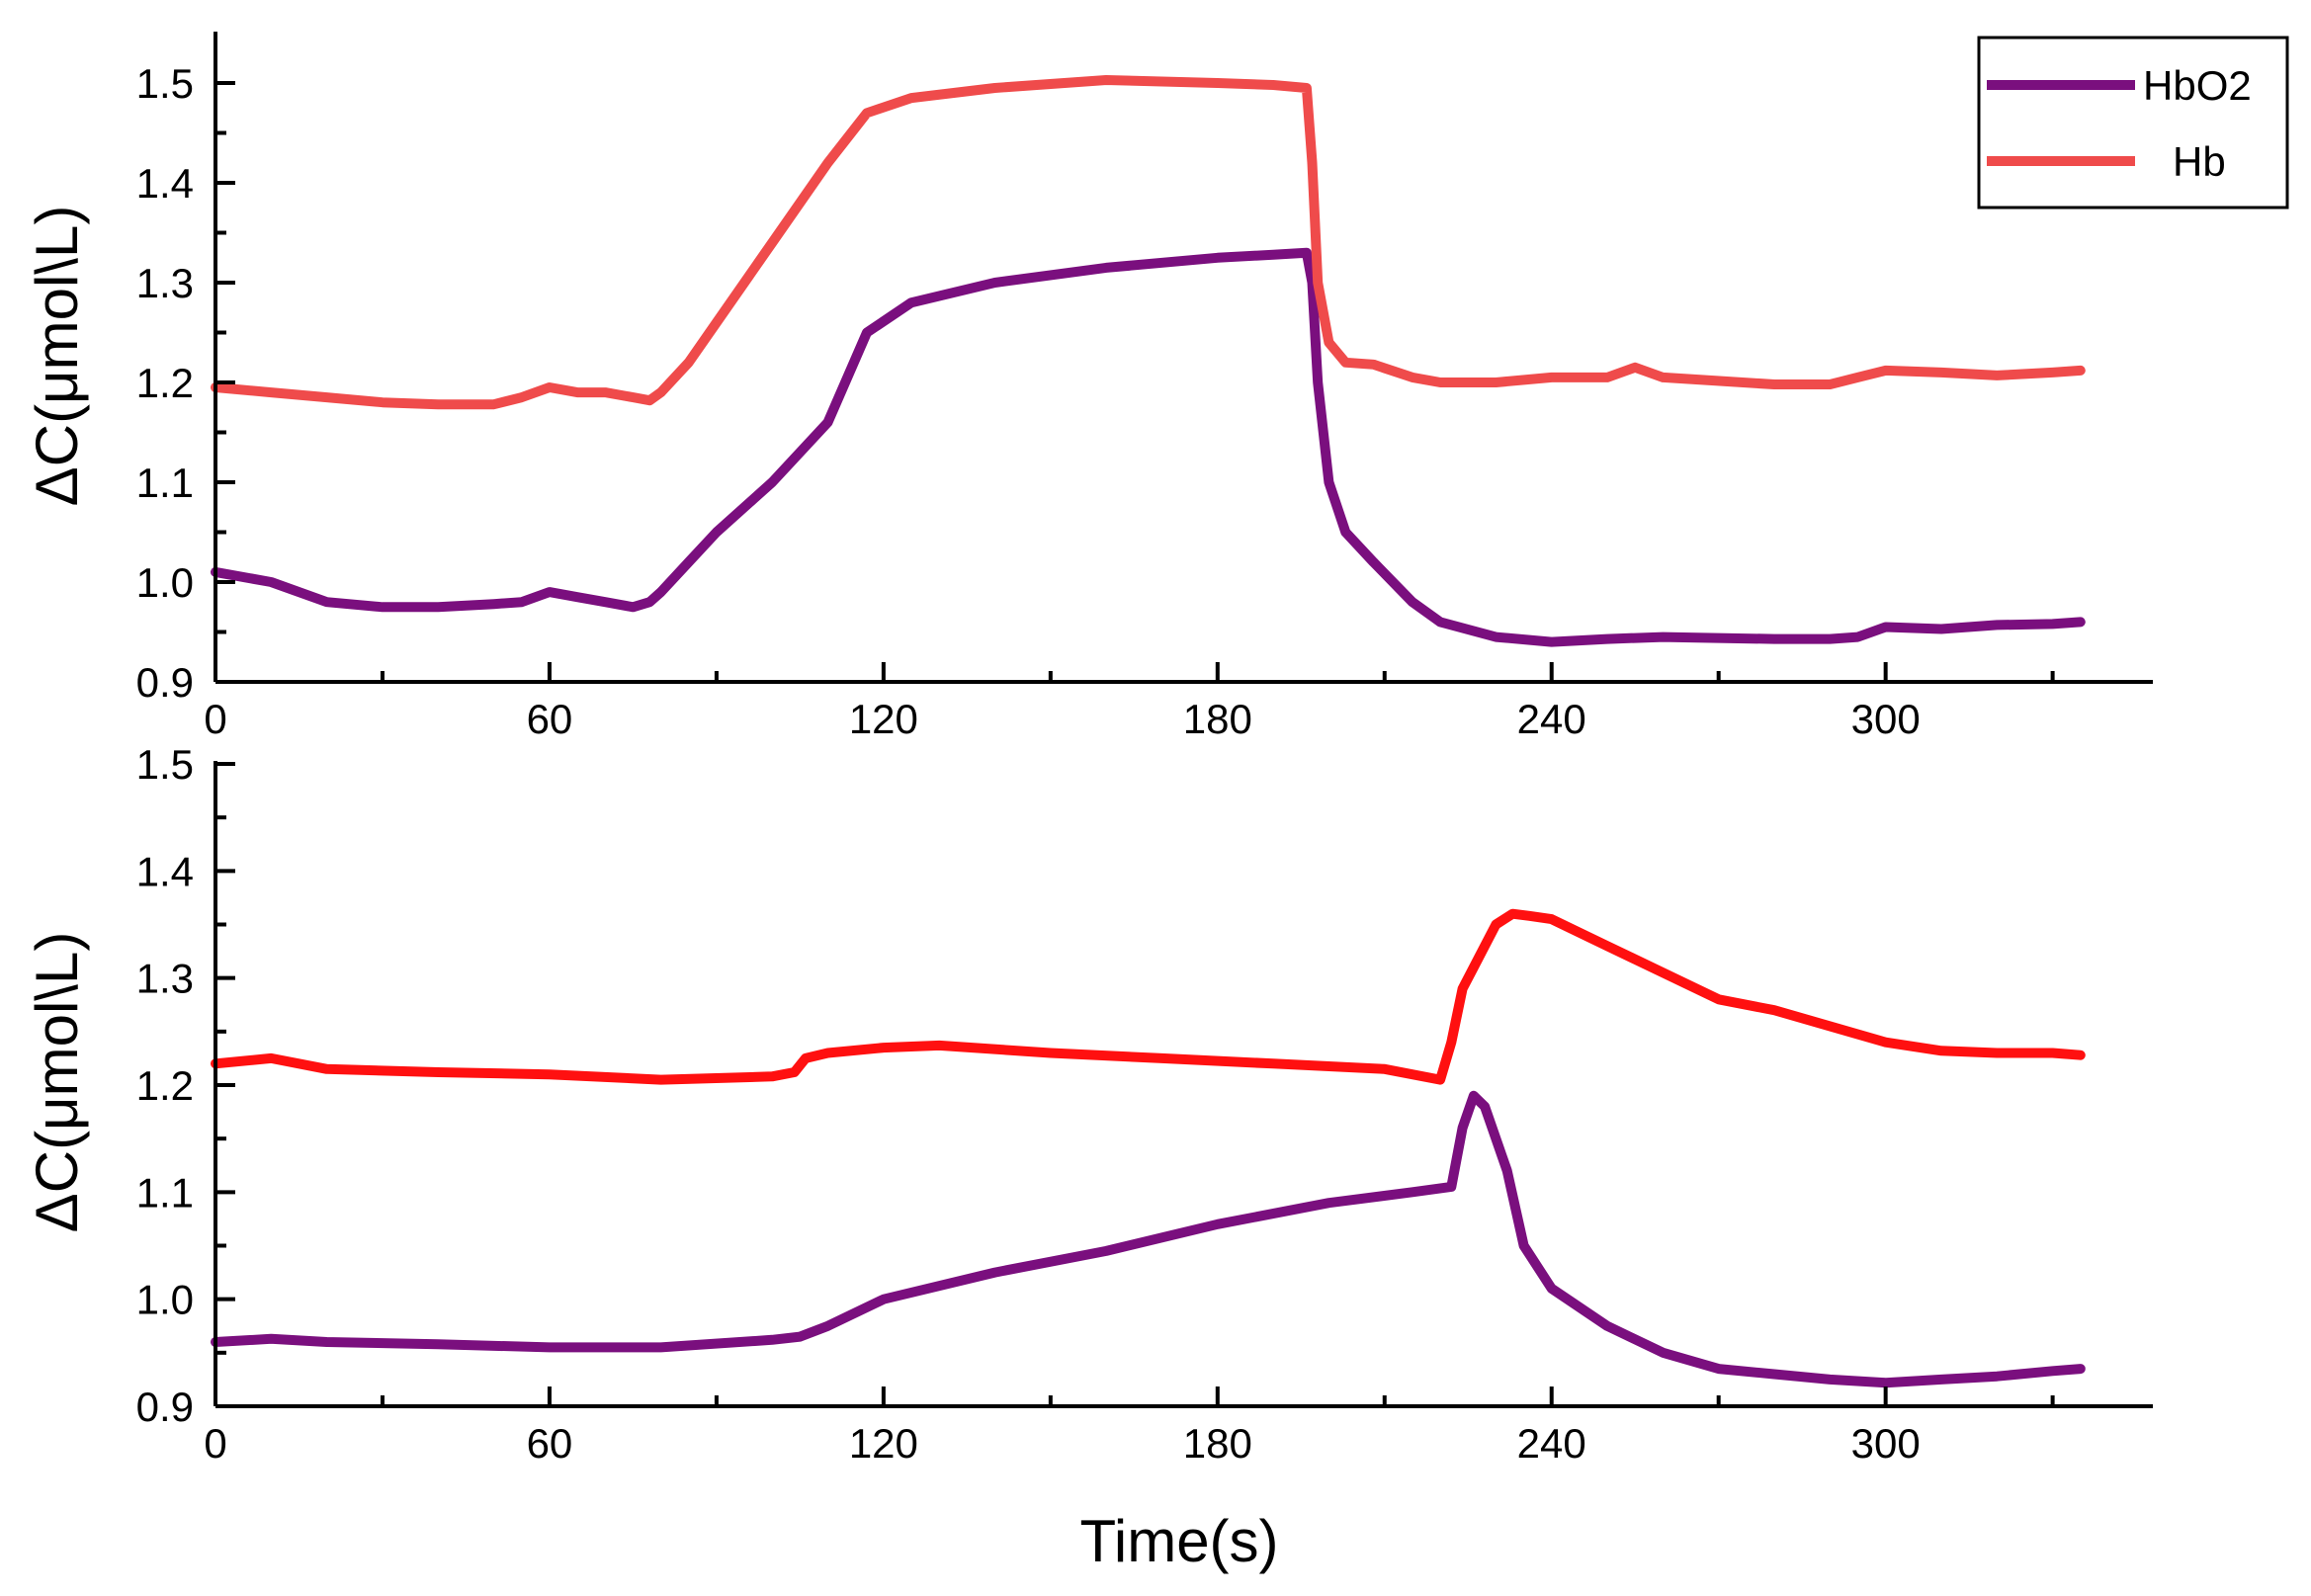 Image resolution: width=2311 pixels, height=1596 pixels. Describe the element at coordinates (883, 1443) in the screenshot. I see `bottom-x-tick-label: 120` at that location.